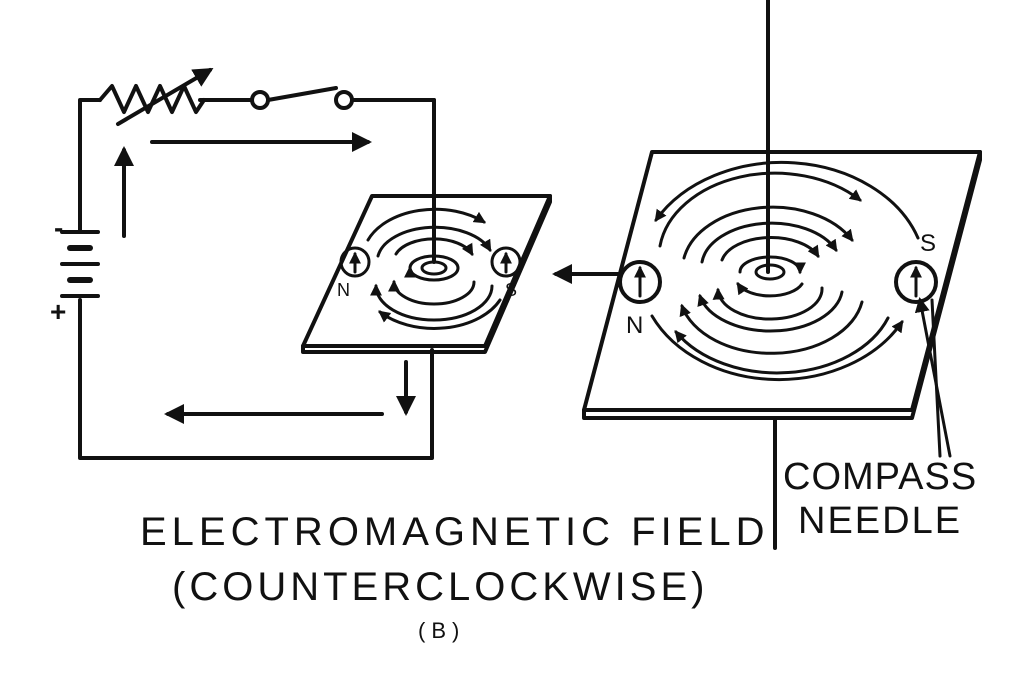  I want to click on battery-negative-label: -, so click(59, 227).